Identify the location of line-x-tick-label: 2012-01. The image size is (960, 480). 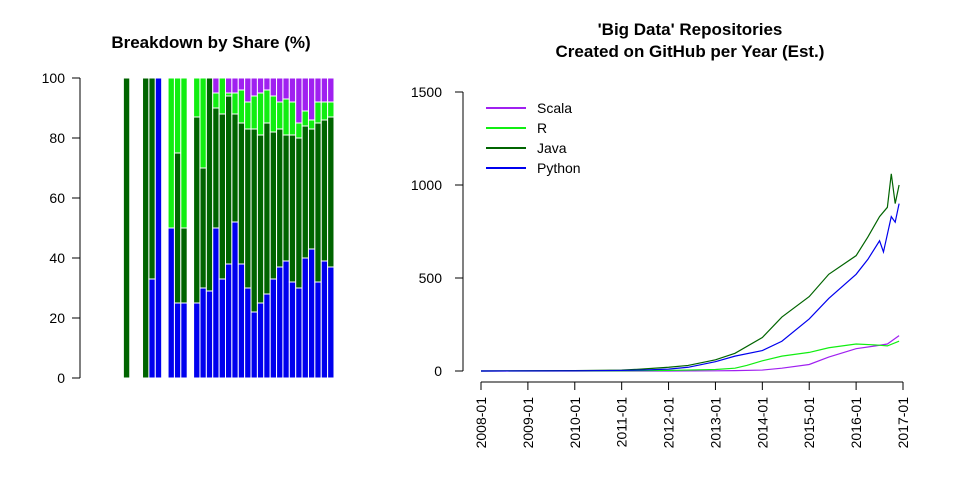
(669, 423).